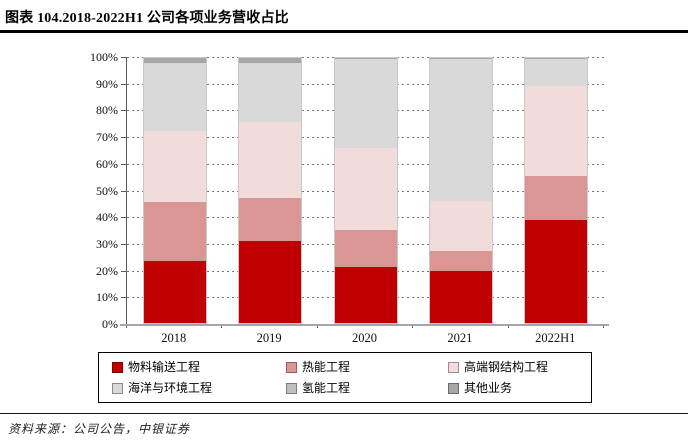 This screenshot has width=688, height=443. Describe the element at coordinates (345, 377) in the screenshot. I see `chart-legend: 物料输送工程 热能工程 高端钢结构工程海洋与环境工程 氢能工程 其他业务` at that location.